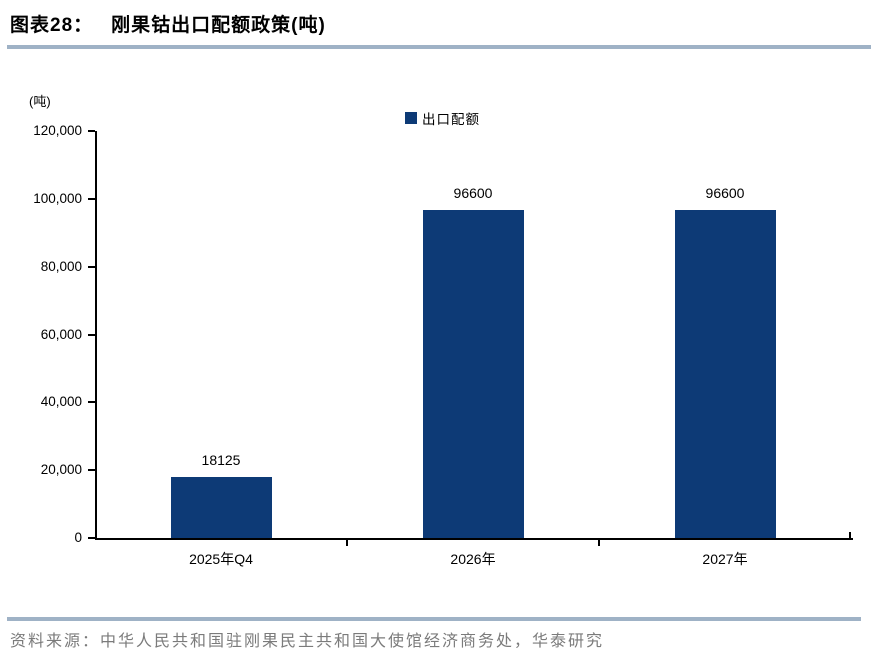  What do you see at coordinates (221, 507) in the screenshot?
I see `bar-2025年Q4` at bounding box center [221, 507].